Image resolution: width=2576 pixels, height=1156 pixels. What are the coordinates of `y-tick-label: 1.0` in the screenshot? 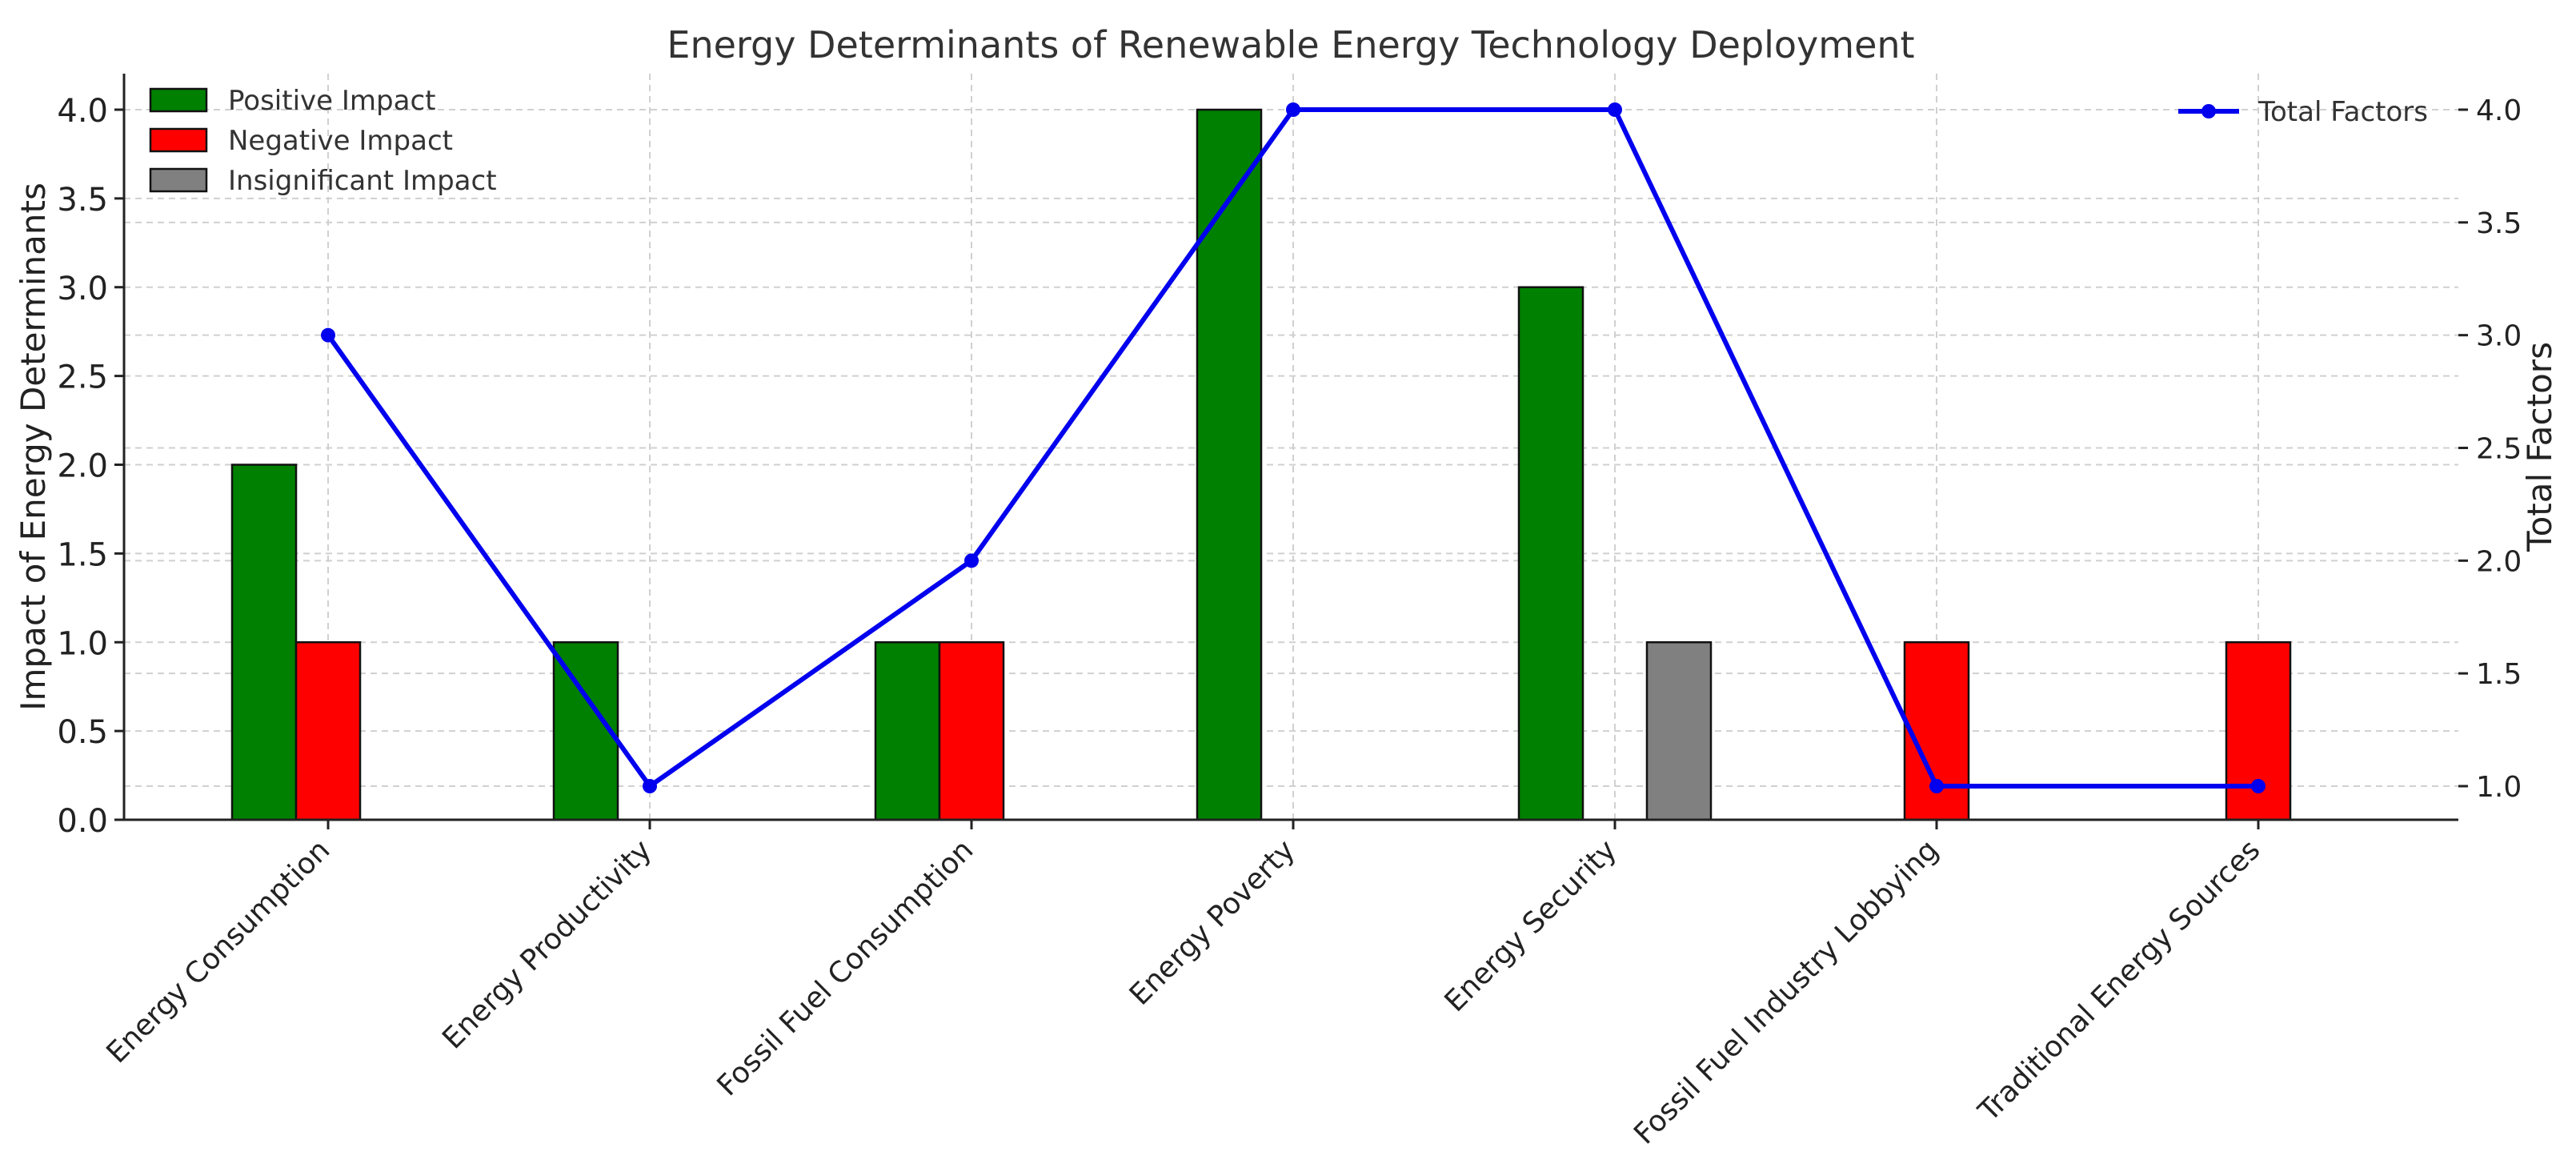 It's located at (82, 643).